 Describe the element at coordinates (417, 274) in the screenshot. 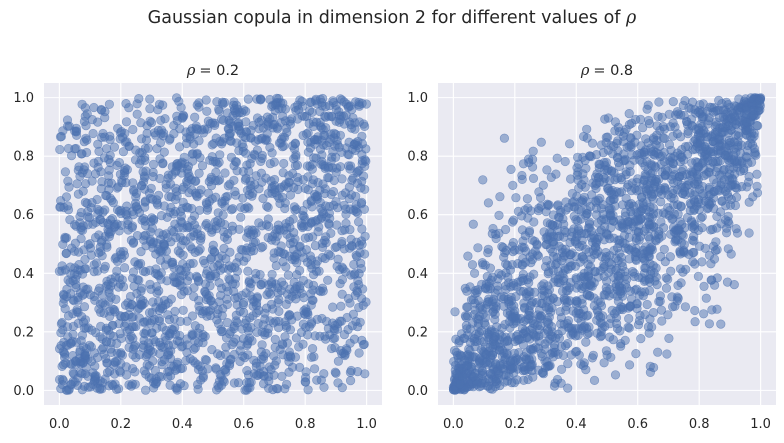

I see `y-tick-label: 0.4` at that location.